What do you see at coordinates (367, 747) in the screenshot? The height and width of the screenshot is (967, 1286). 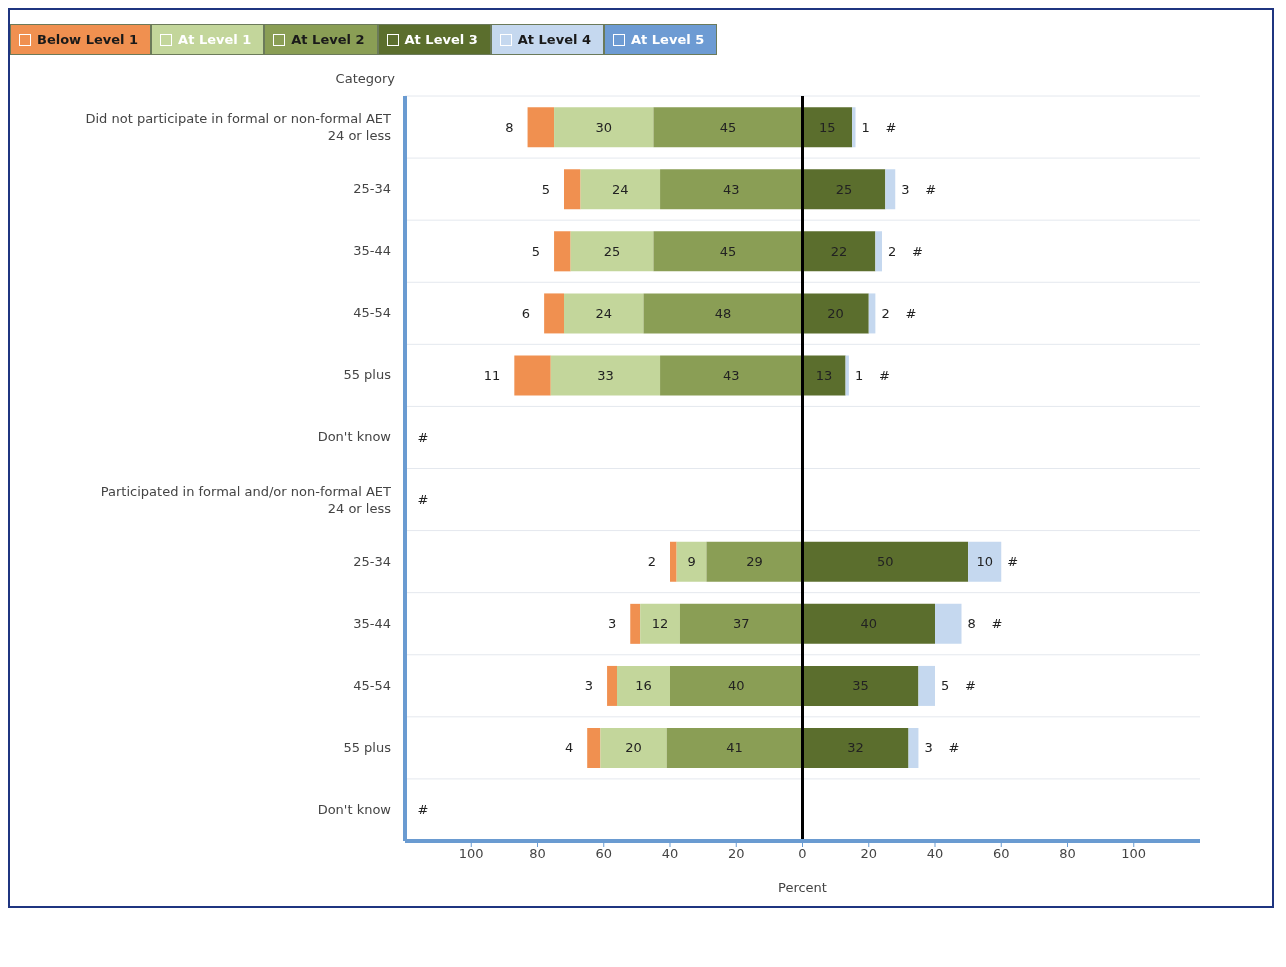 I see `y-tick-label: 55 plus` at bounding box center [367, 747].